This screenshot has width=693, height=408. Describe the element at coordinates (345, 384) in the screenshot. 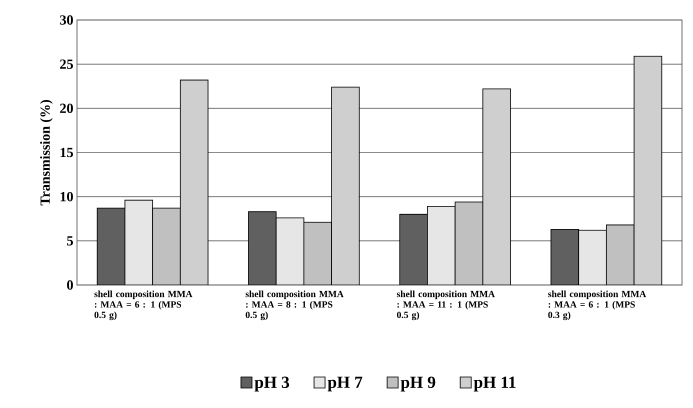

I see `legend-label: pH 7` at that location.